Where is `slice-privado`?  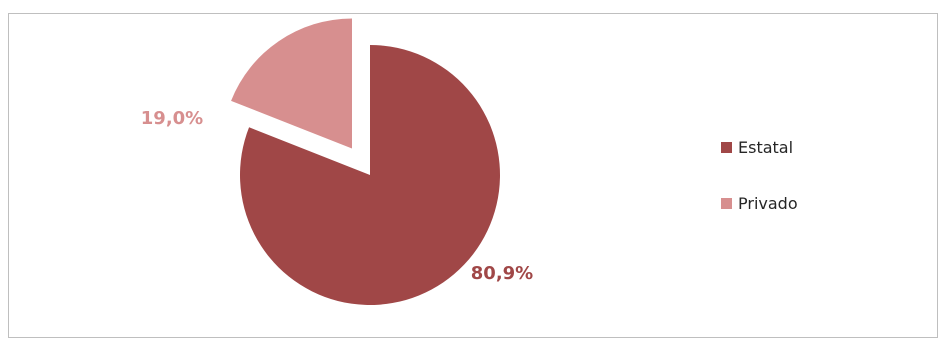
slice-privado is located at coordinates (291, 83).